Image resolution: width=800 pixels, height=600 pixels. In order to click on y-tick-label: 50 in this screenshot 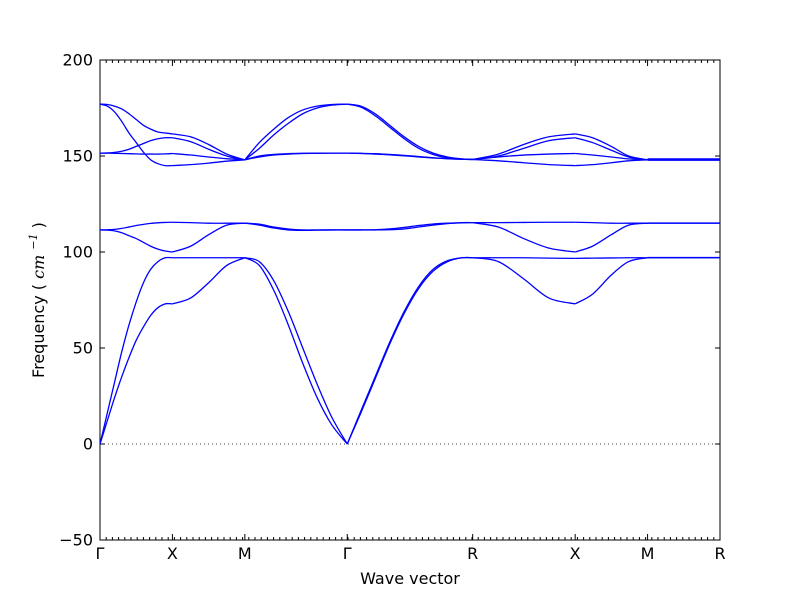, I will do `click(83, 348)`.